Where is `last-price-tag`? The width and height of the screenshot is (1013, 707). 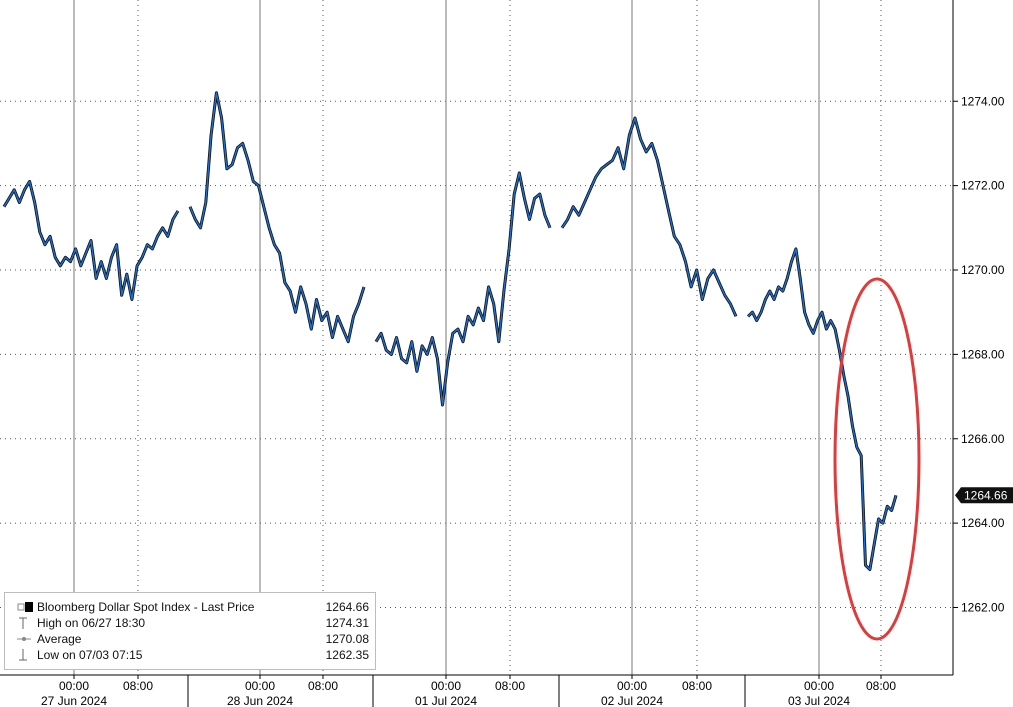 last-price-tag is located at coordinates (984, 495).